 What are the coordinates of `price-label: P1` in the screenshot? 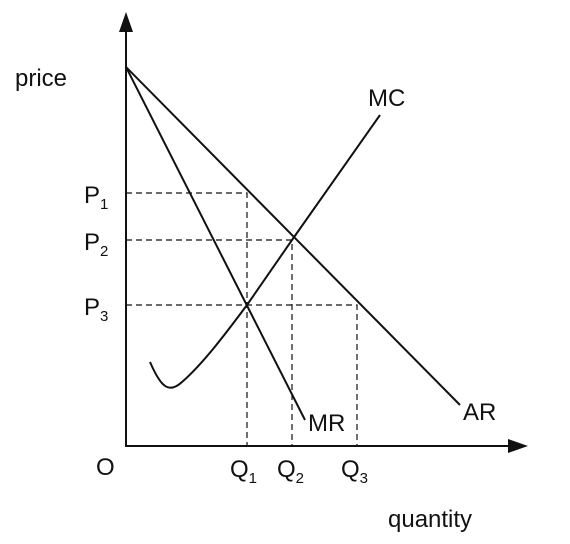 It's located at (96, 197).